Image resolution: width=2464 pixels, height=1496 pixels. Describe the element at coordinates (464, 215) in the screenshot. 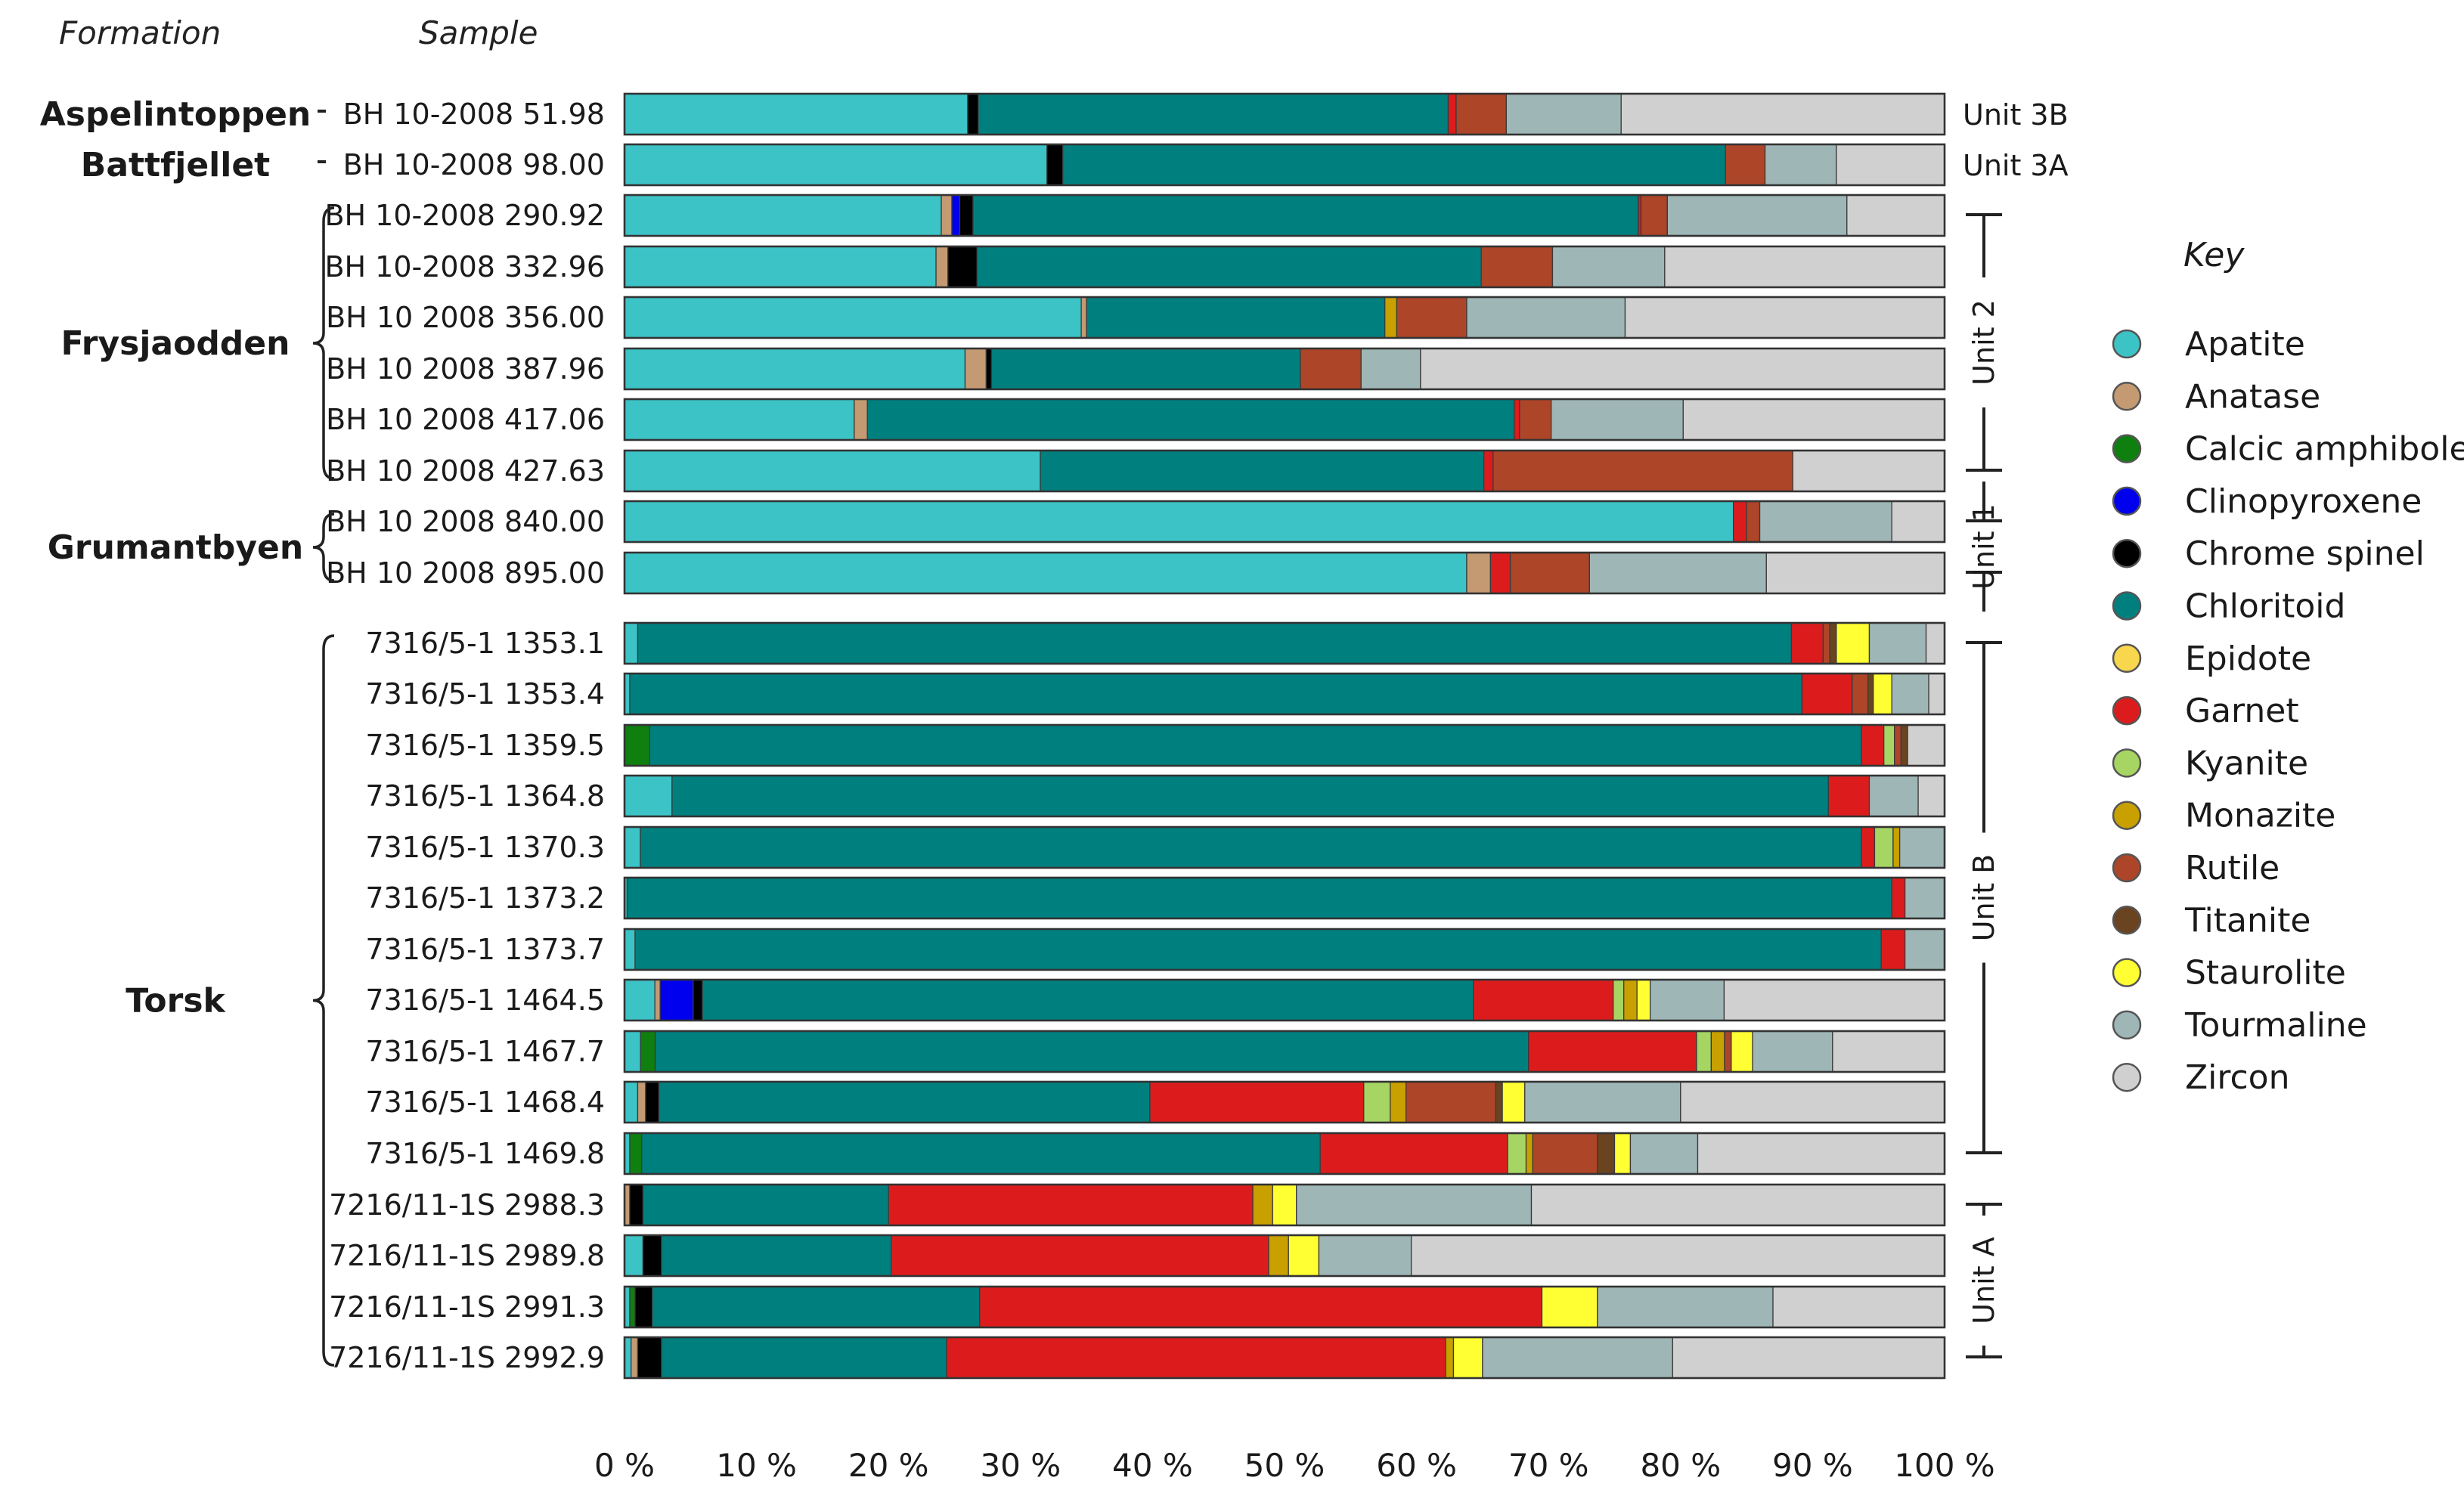

I see `sample-label: BH 10-2008 290.92` at that location.